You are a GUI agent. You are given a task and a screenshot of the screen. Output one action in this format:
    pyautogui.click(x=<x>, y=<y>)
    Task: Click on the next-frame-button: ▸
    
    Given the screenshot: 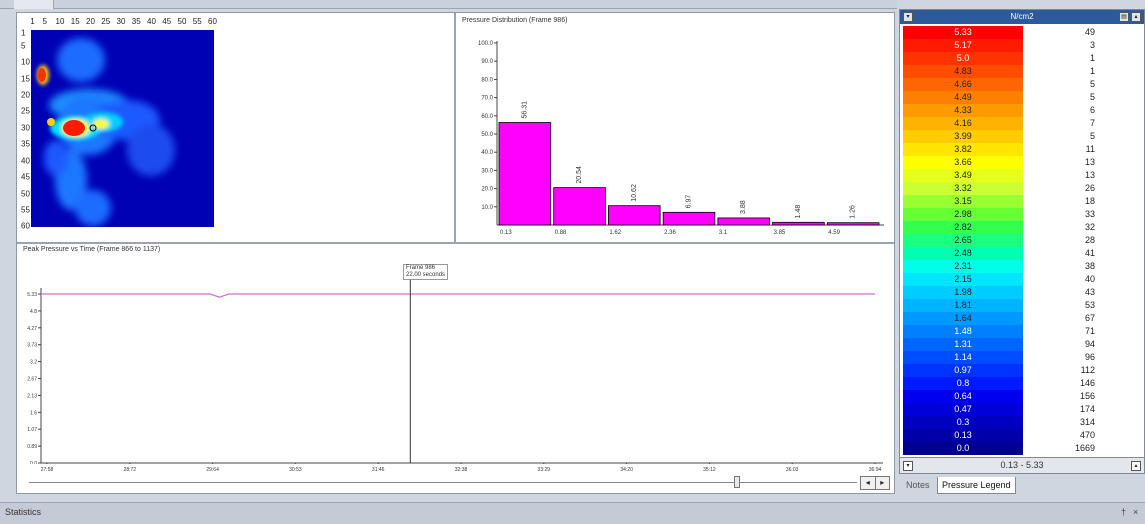 What is the action you would take?
    pyautogui.click(x=882, y=482)
    